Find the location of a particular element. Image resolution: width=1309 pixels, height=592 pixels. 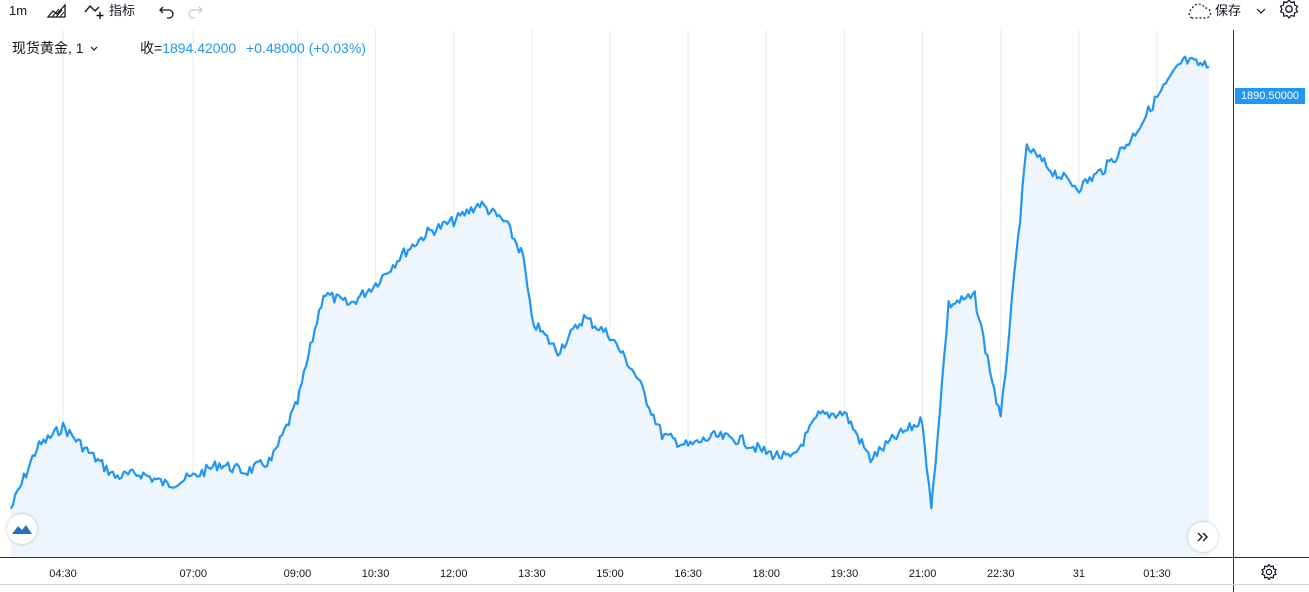

settings-button is located at coordinates (1289, 9).